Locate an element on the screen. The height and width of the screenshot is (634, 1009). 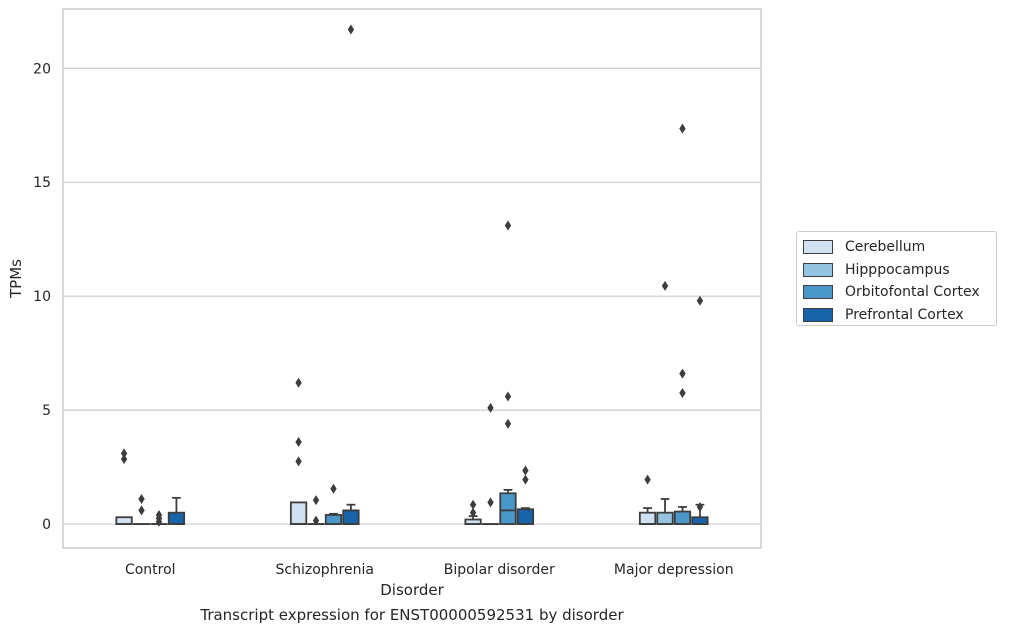
y-tick-label: 5 is located at coordinates (46, 411).